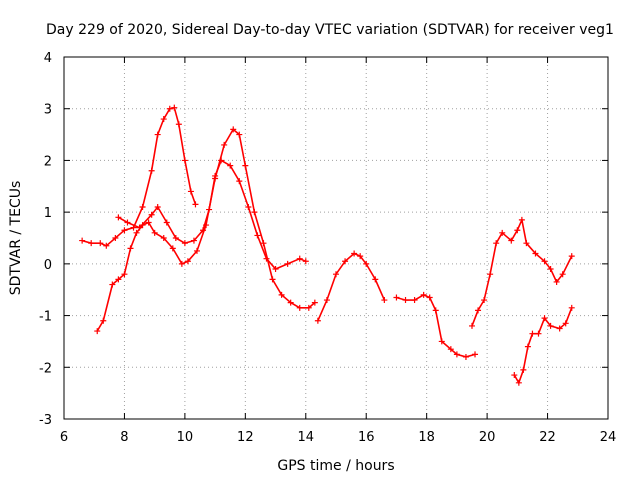  Describe the element at coordinates (48, 110) in the screenshot. I see `y-tick-label: 3` at that location.